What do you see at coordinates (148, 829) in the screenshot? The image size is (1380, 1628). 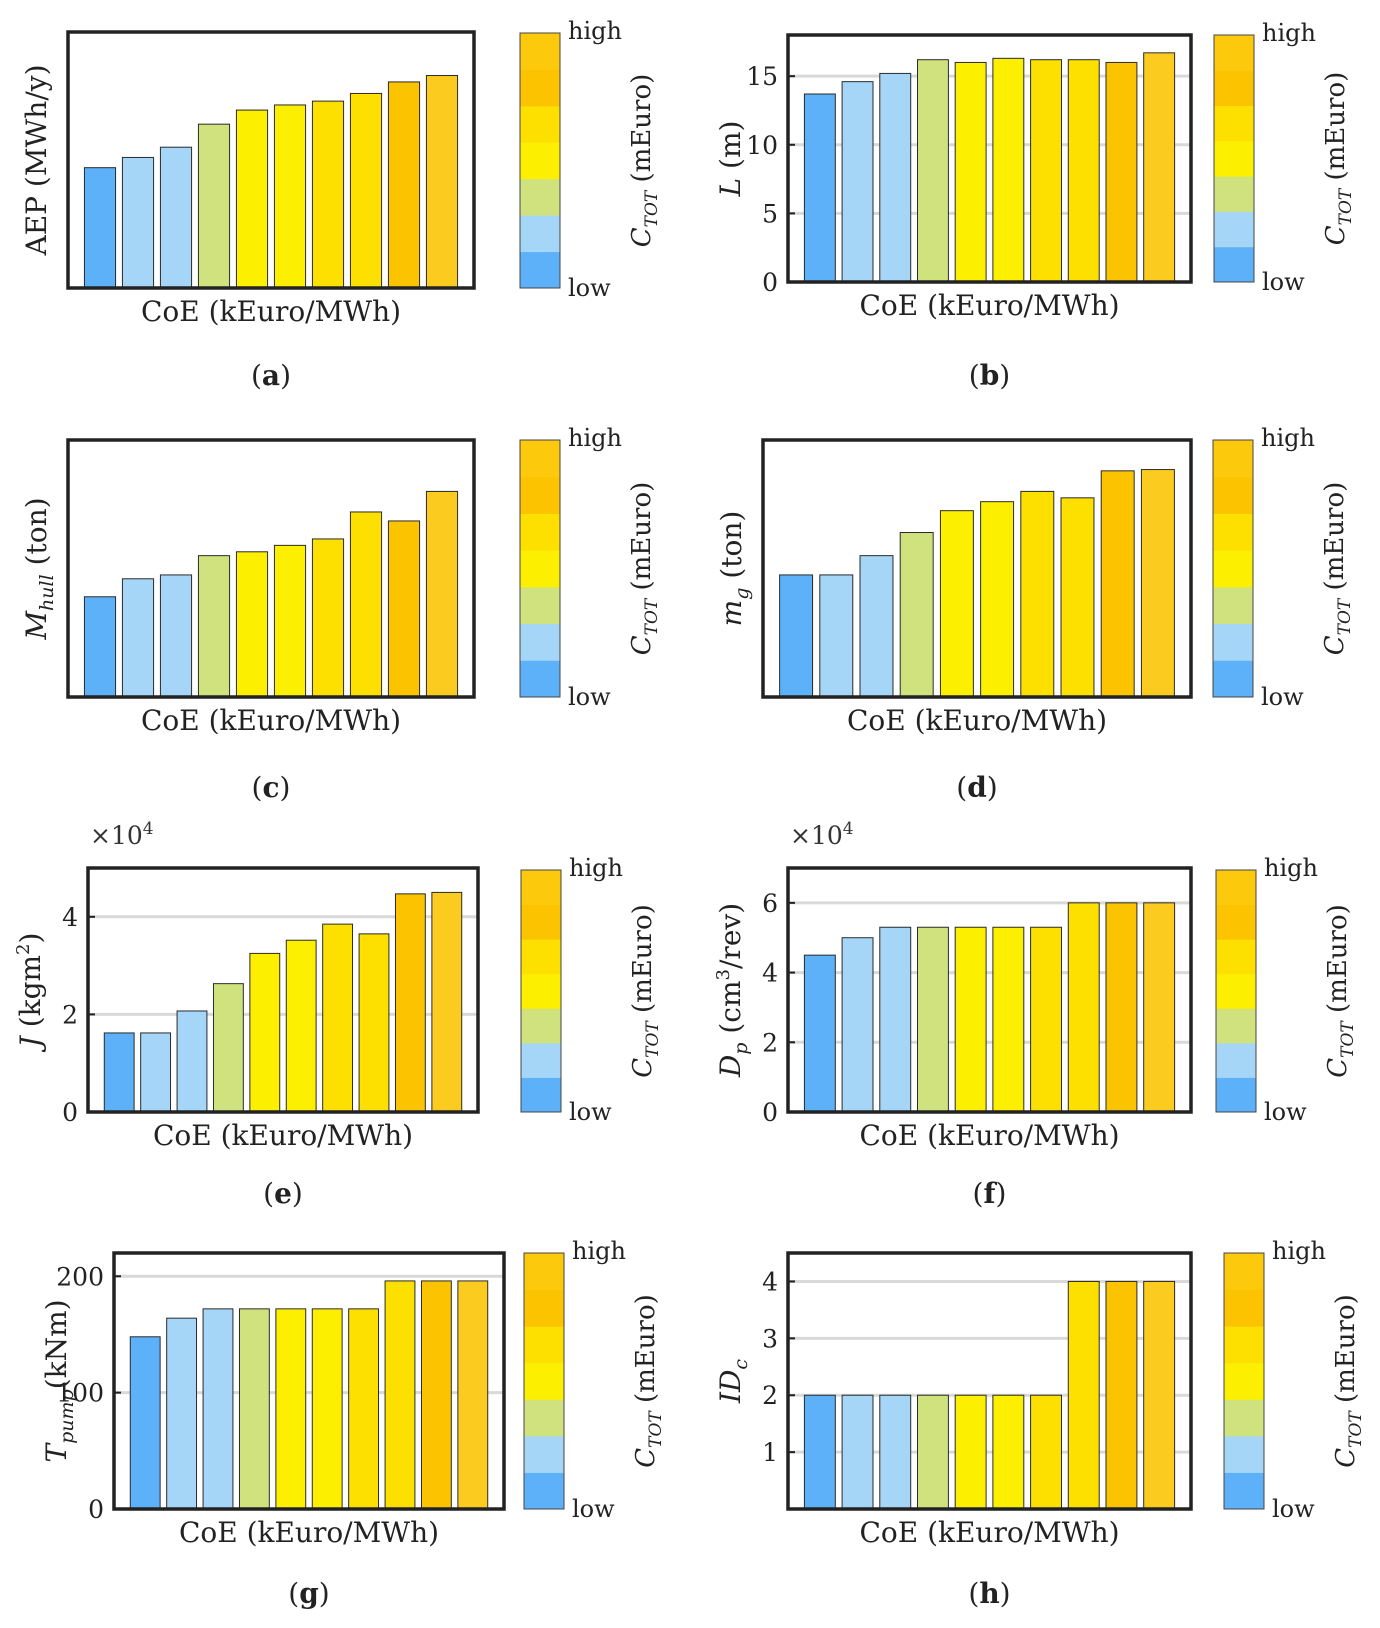 I see `exponent-power: 4` at bounding box center [148, 829].